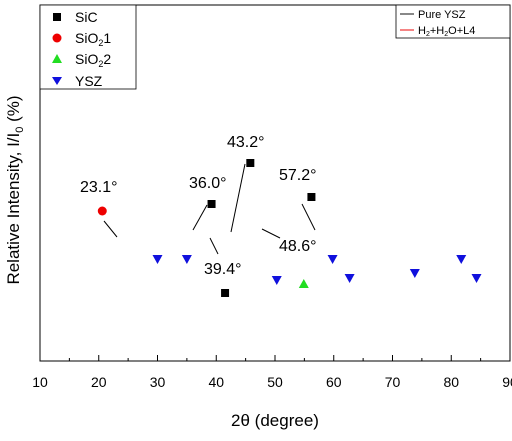 Image resolution: width=512 pixels, height=441 pixels. Describe the element at coordinates (275, 382) in the screenshot. I see `x-tick-label: 50` at that location.